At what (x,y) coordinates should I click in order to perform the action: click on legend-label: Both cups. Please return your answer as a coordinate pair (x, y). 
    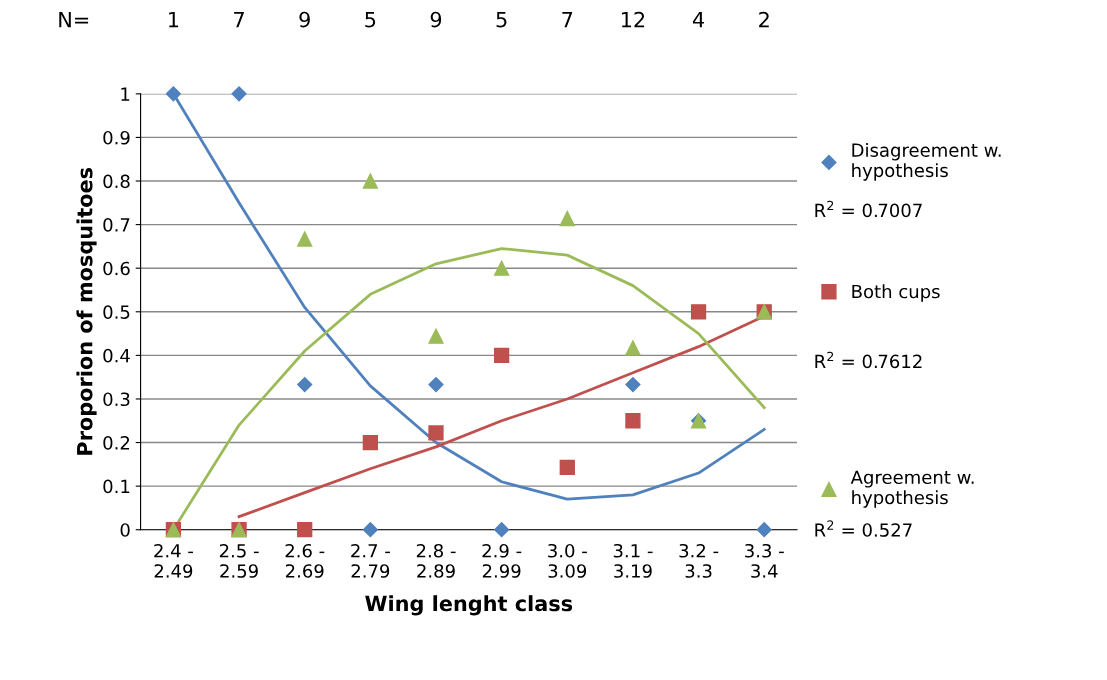
    Looking at the image, I should click on (896, 293).